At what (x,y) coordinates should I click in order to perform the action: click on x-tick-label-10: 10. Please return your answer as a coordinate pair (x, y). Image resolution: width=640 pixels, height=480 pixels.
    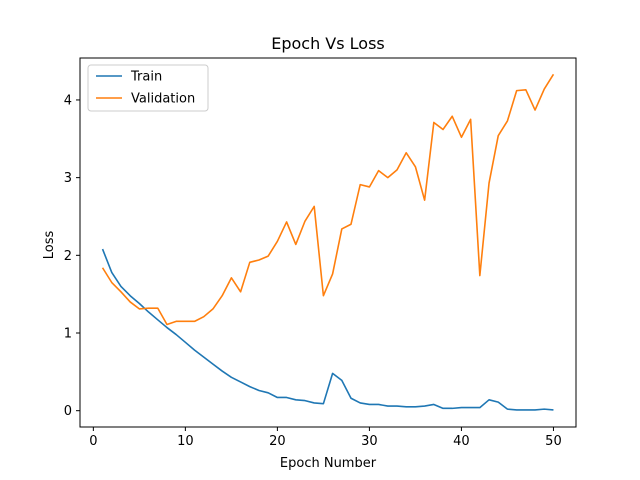
    Looking at the image, I should click on (185, 441).